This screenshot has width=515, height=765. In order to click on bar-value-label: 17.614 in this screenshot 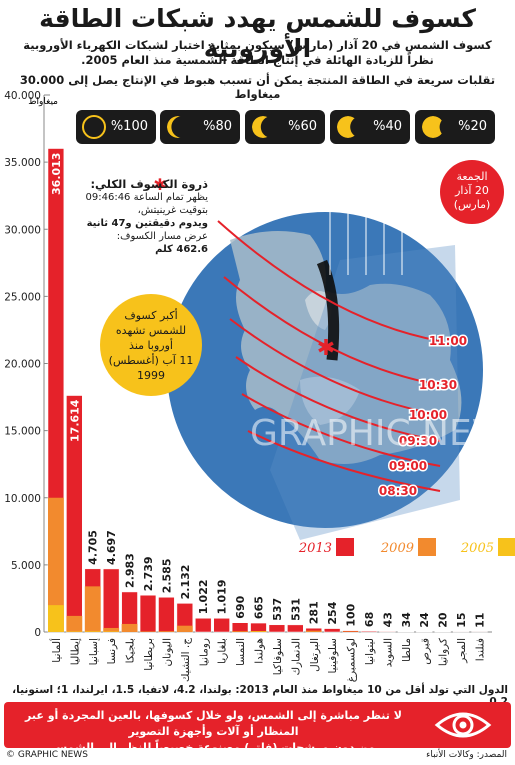, I will do `click(74, 420)`.